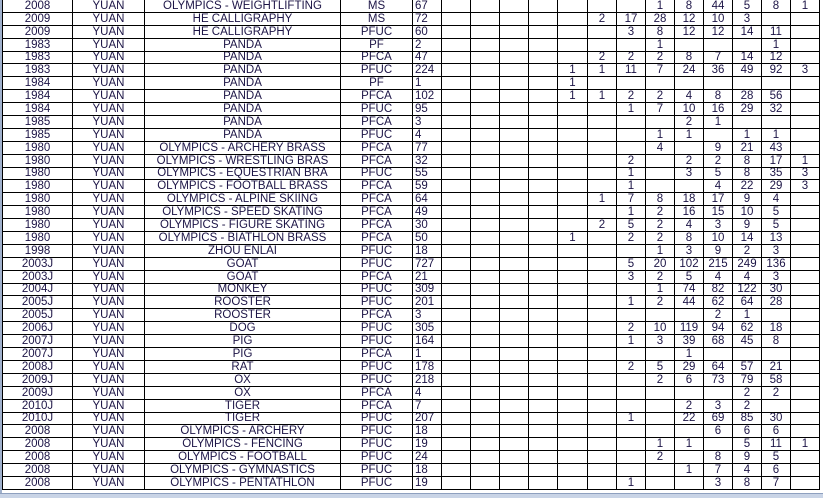  Describe the element at coordinates (37, 418) in the screenshot. I see `year-cell: 2010J` at that location.